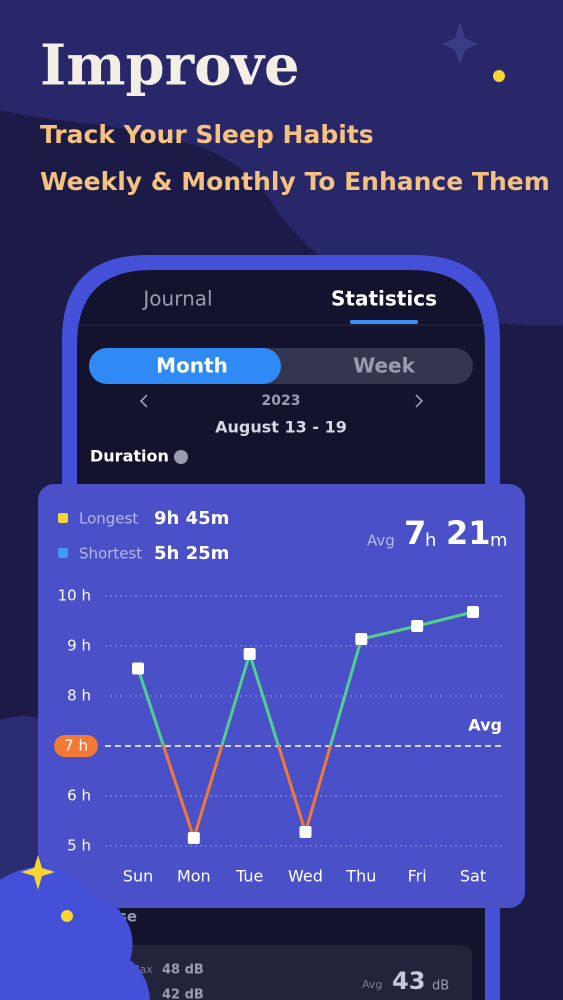 Image resolution: width=563 pixels, height=1000 pixels. I want to click on legend-label: Shortest, so click(110, 554).